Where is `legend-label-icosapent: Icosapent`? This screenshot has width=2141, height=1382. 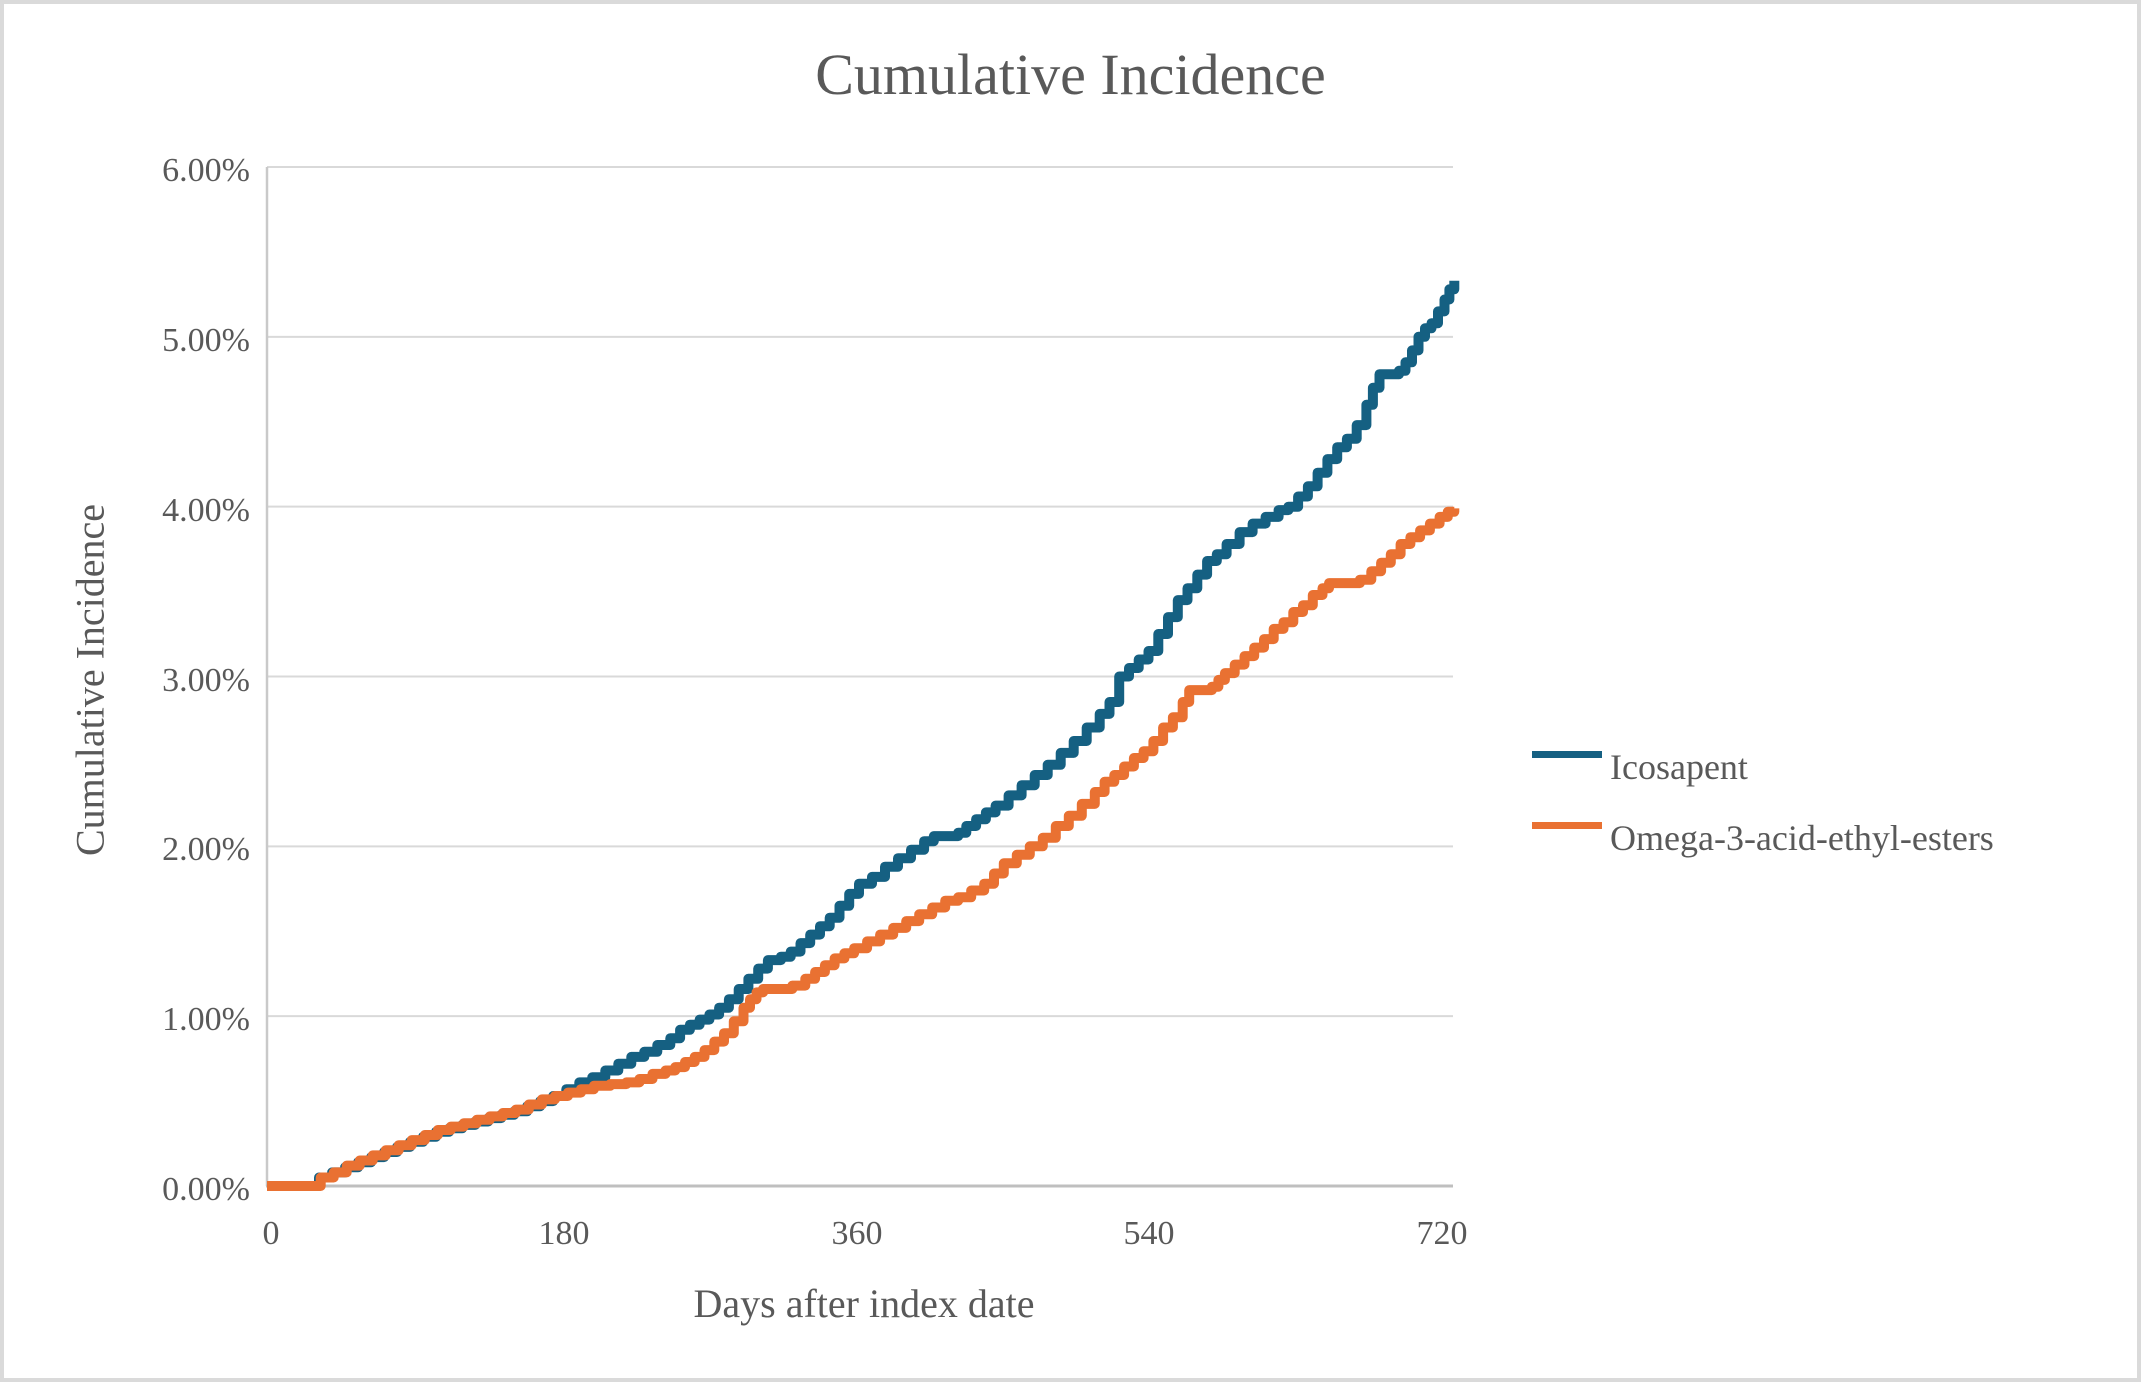 legend-label-icosapent: Icosapent is located at coordinates (1679, 767).